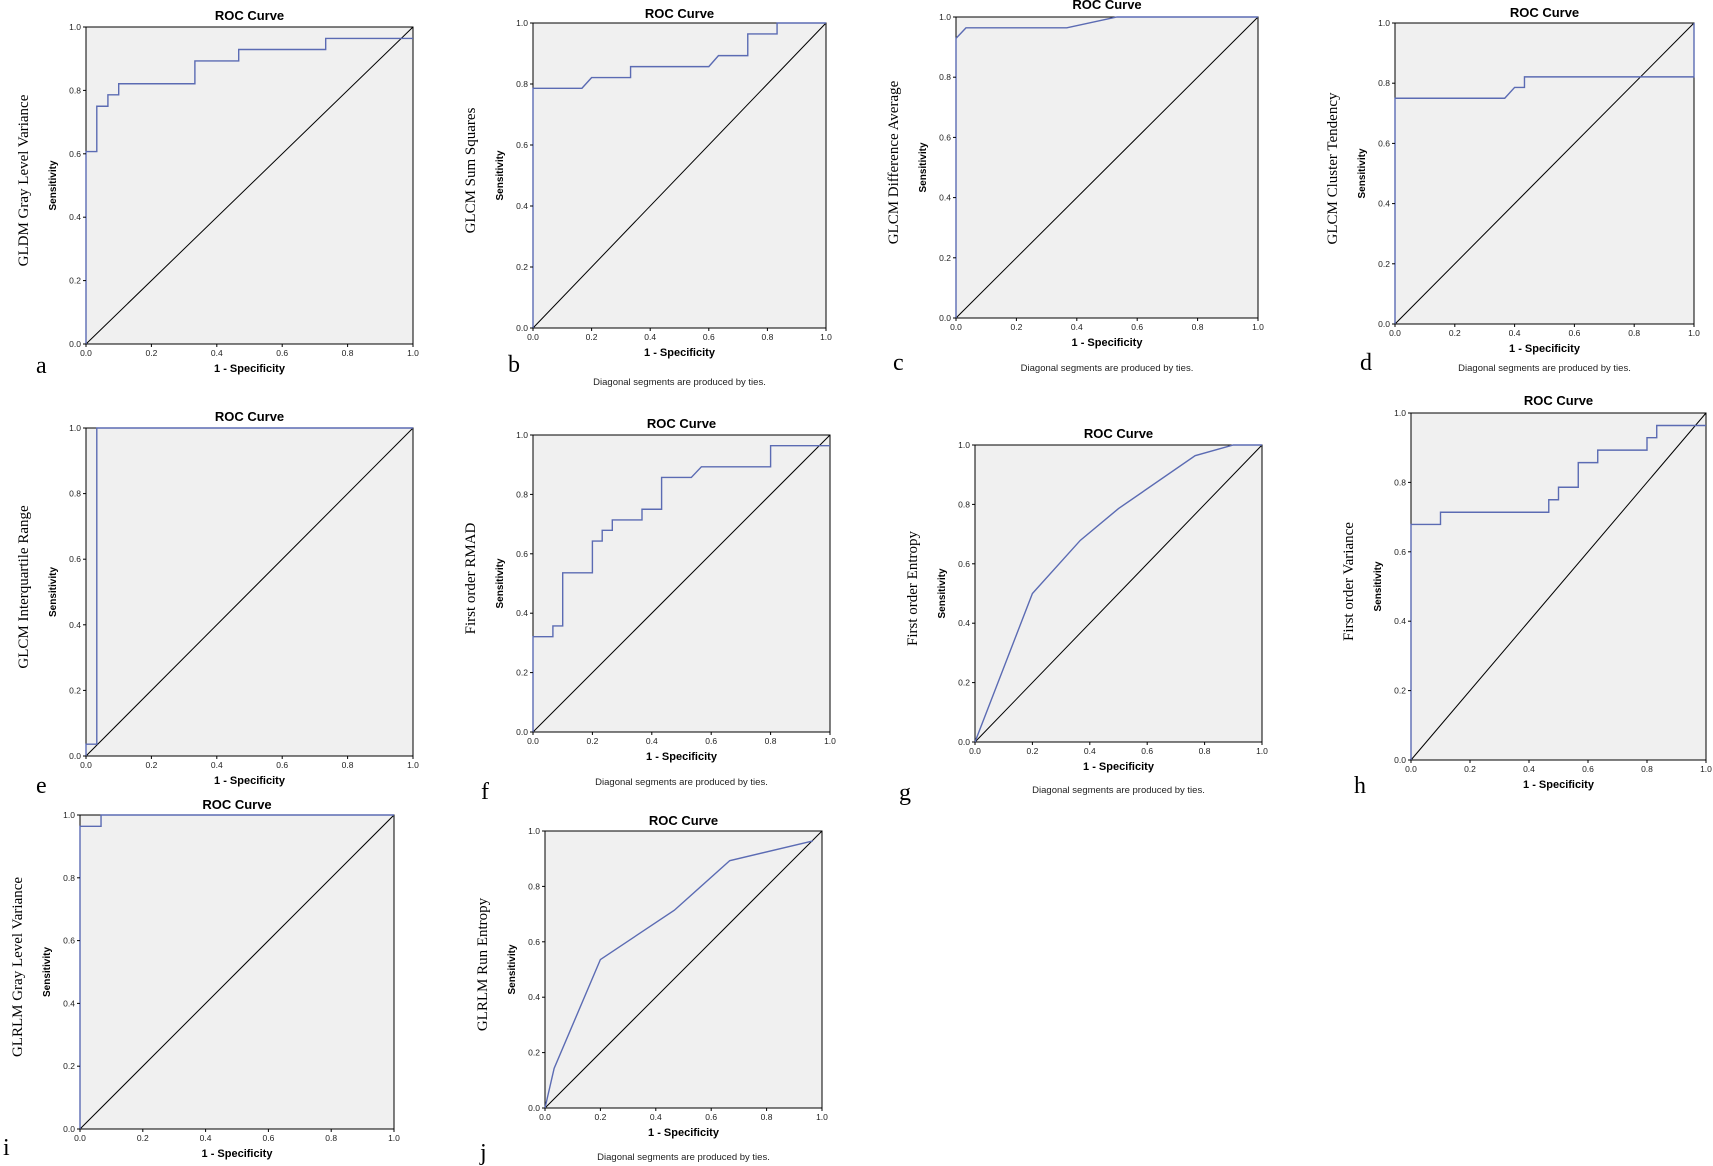 Image resolution: width=1713 pixels, height=1166 pixels. What do you see at coordinates (905, 793) in the screenshot?
I see `panel-letter: g` at bounding box center [905, 793].